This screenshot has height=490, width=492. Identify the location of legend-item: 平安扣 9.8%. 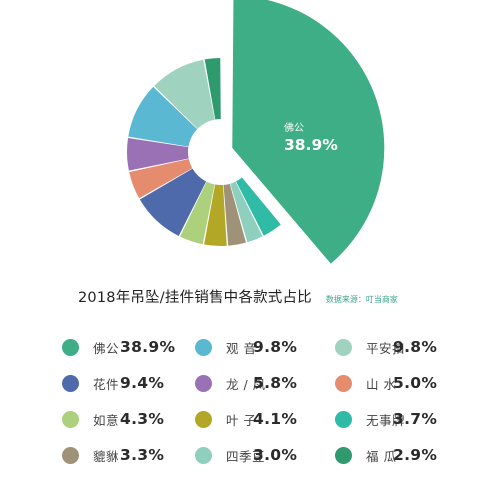
(405, 347).